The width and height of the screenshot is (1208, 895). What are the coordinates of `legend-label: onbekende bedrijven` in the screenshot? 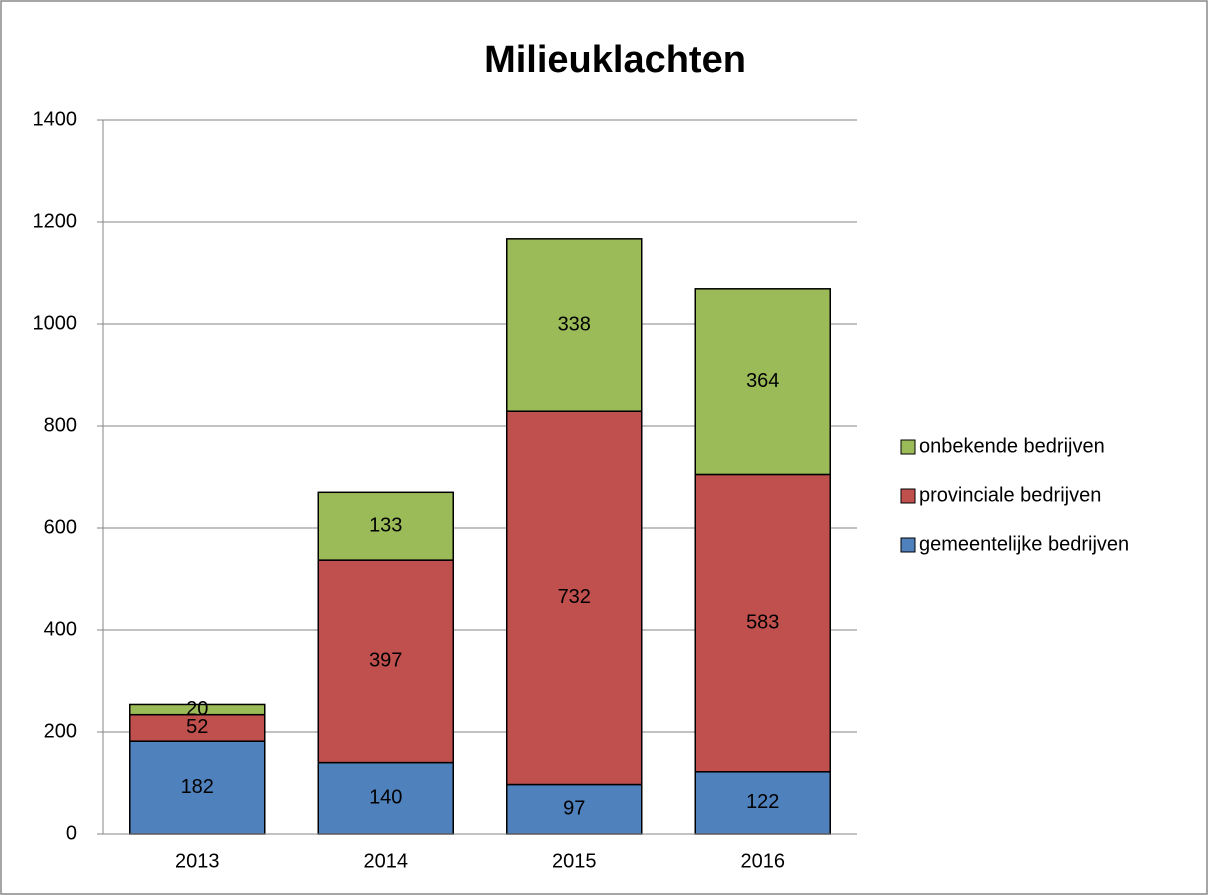 It's located at (1012, 446).